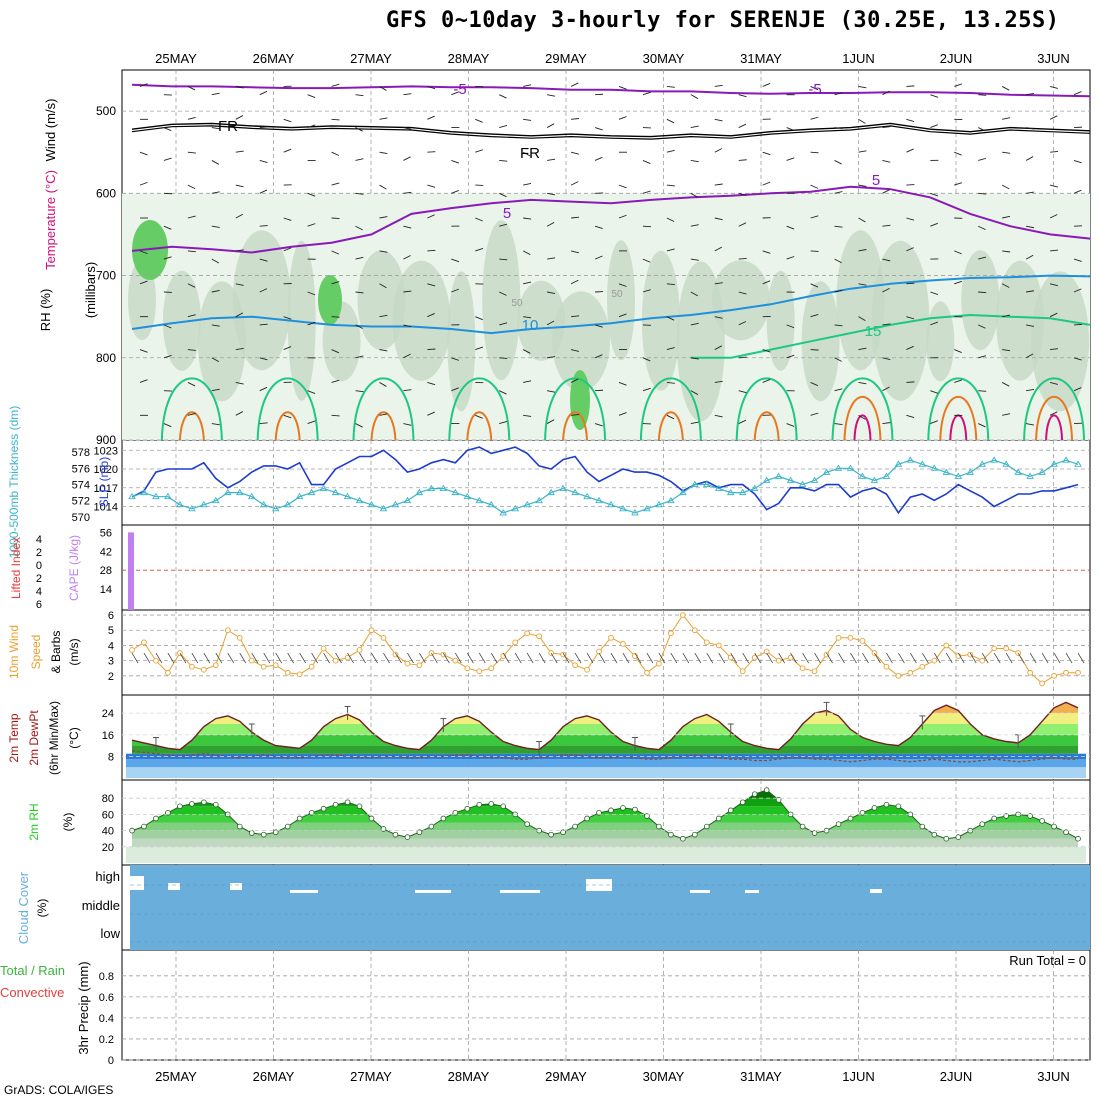 The height and width of the screenshot is (1100, 1100). I want to click on temp-tick: 24, so click(108, 714).